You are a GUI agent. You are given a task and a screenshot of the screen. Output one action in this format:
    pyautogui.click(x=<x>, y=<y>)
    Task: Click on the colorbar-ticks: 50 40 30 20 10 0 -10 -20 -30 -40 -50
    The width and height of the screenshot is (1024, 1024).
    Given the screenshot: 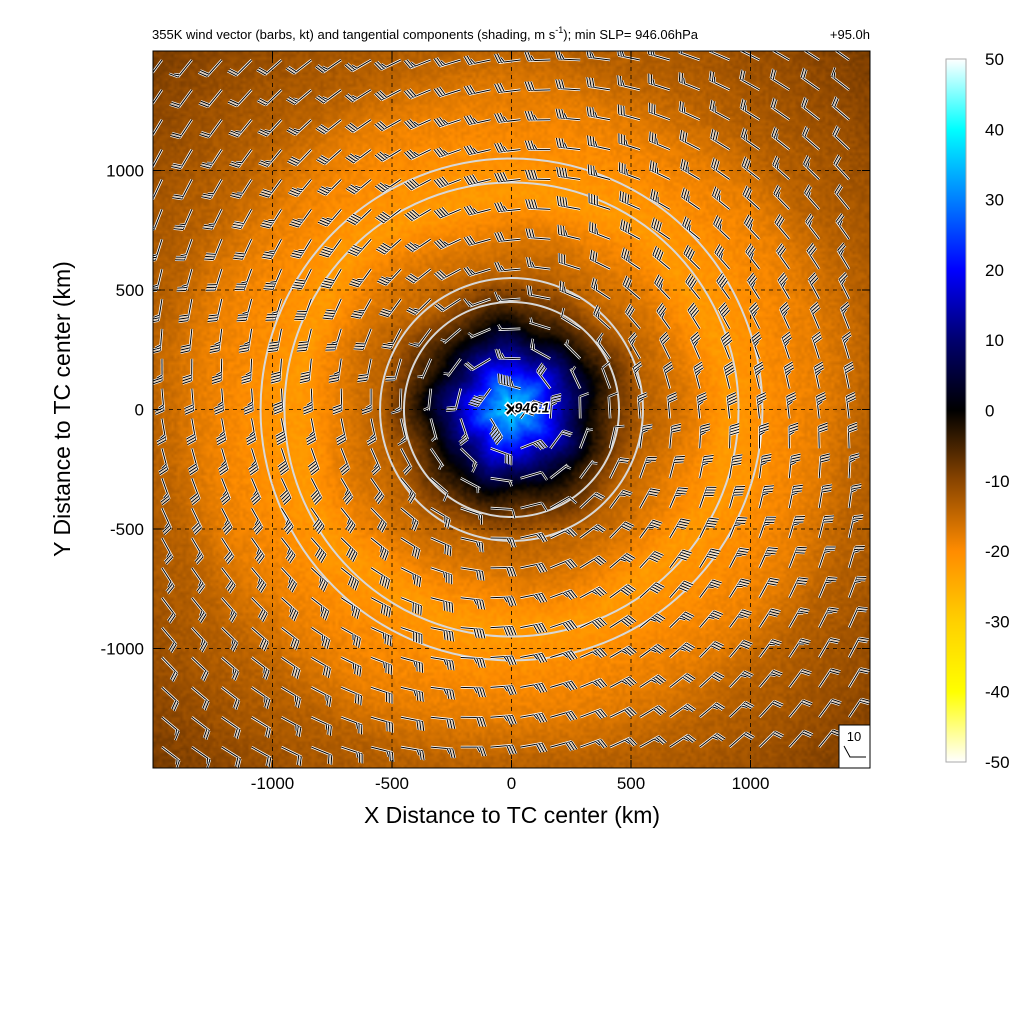 What is the action you would take?
    pyautogui.click(x=997, y=411)
    